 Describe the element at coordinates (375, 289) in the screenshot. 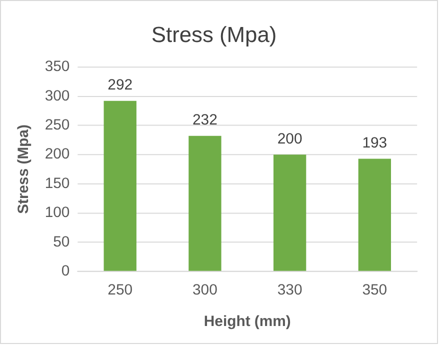

I see `x-tick-label: 350` at that location.